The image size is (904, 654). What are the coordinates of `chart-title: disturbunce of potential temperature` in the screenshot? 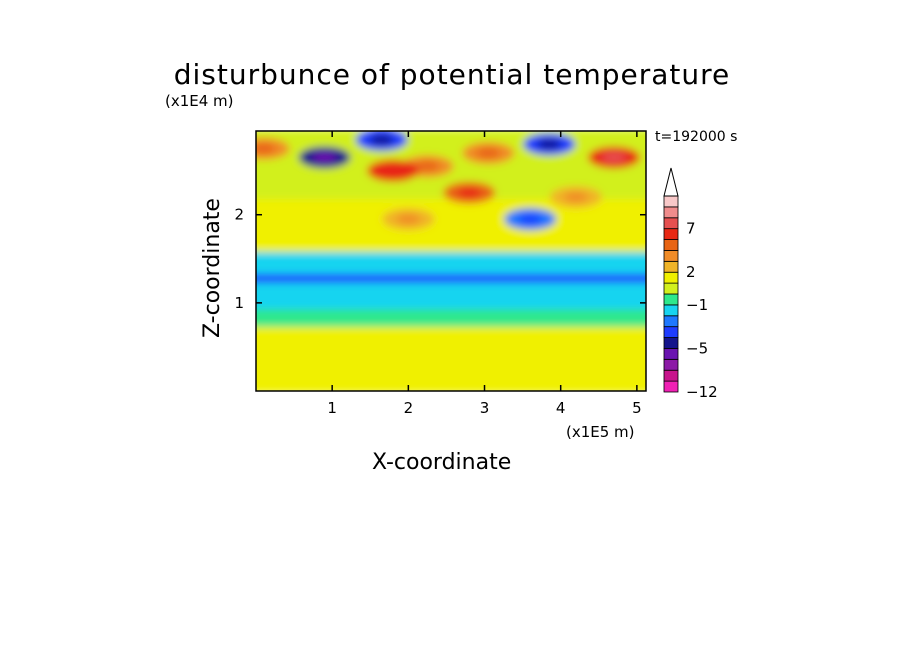 It's located at (452, 74).